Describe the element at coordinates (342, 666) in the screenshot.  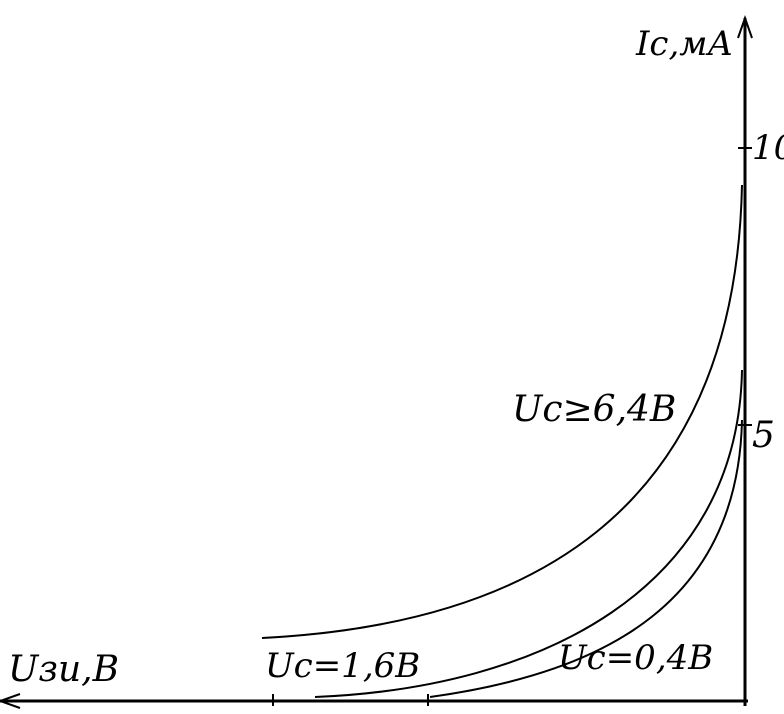
I see `curve-label: Uс=1,6В` at that location.